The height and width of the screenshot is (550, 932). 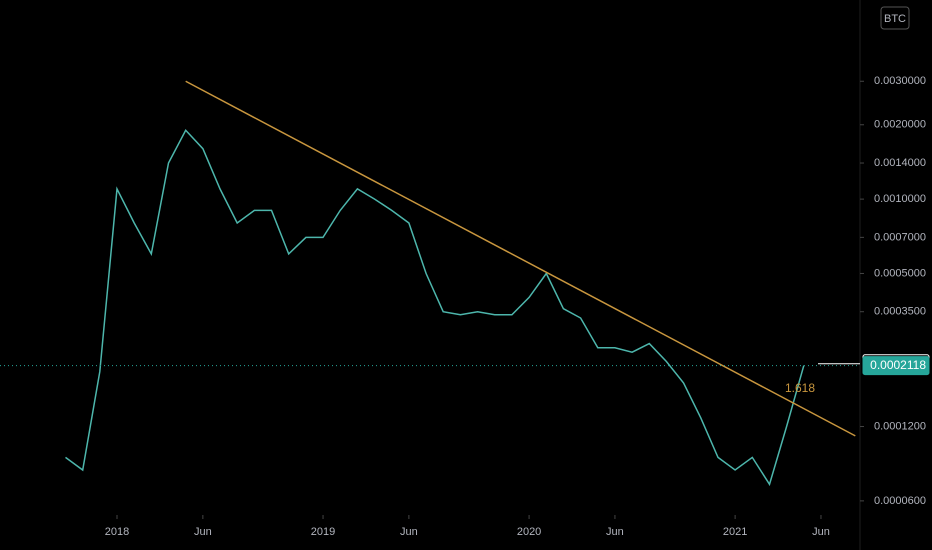 What do you see at coordinates (900, 273) in the screenshot?
I see `y-tick-label: 0.0005000` at bounding box center [900, 273].